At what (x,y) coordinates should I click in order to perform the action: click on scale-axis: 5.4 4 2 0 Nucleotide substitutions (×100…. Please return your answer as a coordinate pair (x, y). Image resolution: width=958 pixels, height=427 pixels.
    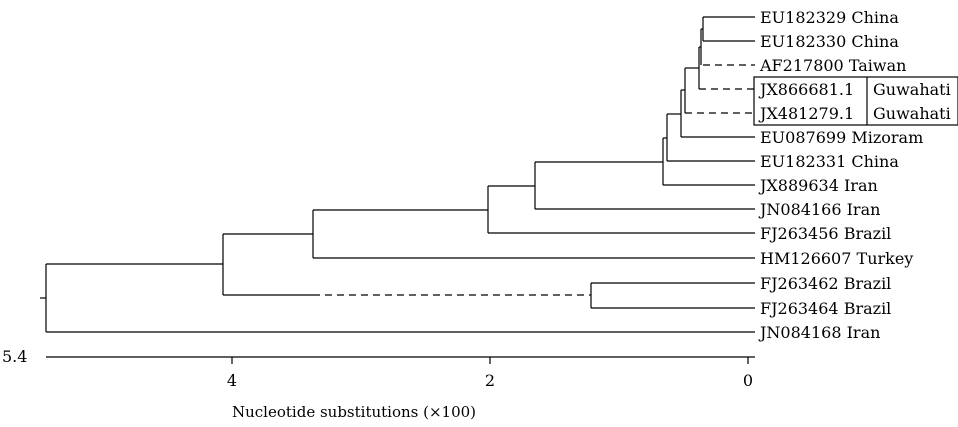
    Looking at the image, I should click on (378, 384).